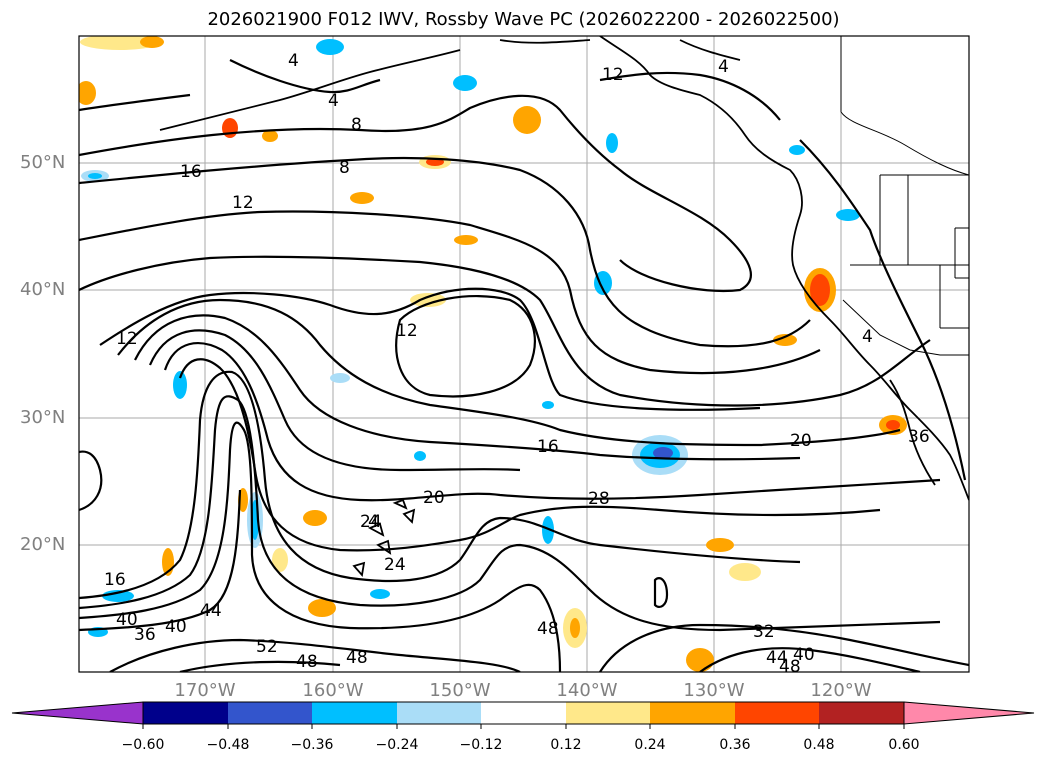  I want to click on contour-label: 20, so click(801, 441).